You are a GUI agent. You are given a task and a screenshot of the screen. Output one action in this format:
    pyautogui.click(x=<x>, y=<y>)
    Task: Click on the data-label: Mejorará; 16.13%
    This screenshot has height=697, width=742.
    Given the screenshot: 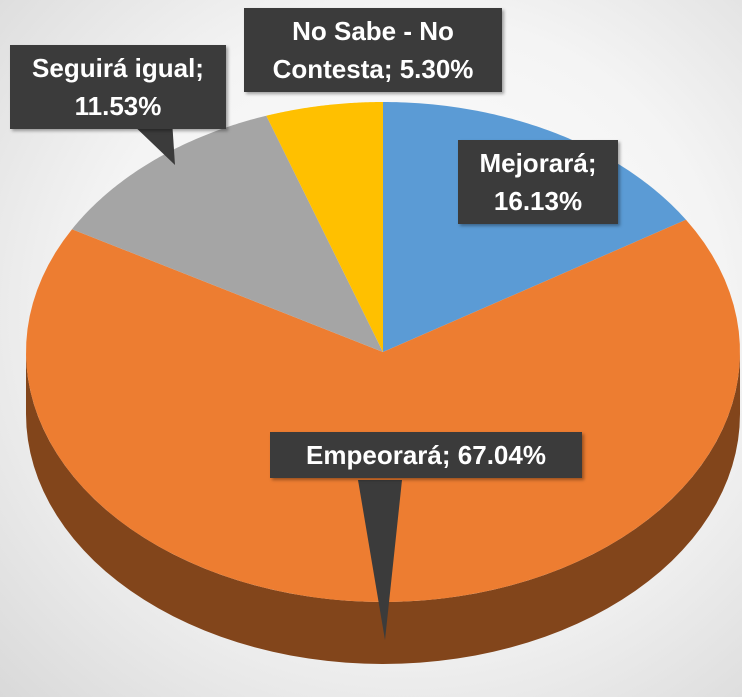 What is the action you would take?
    pyautogui.click(x=538, y=182)
    